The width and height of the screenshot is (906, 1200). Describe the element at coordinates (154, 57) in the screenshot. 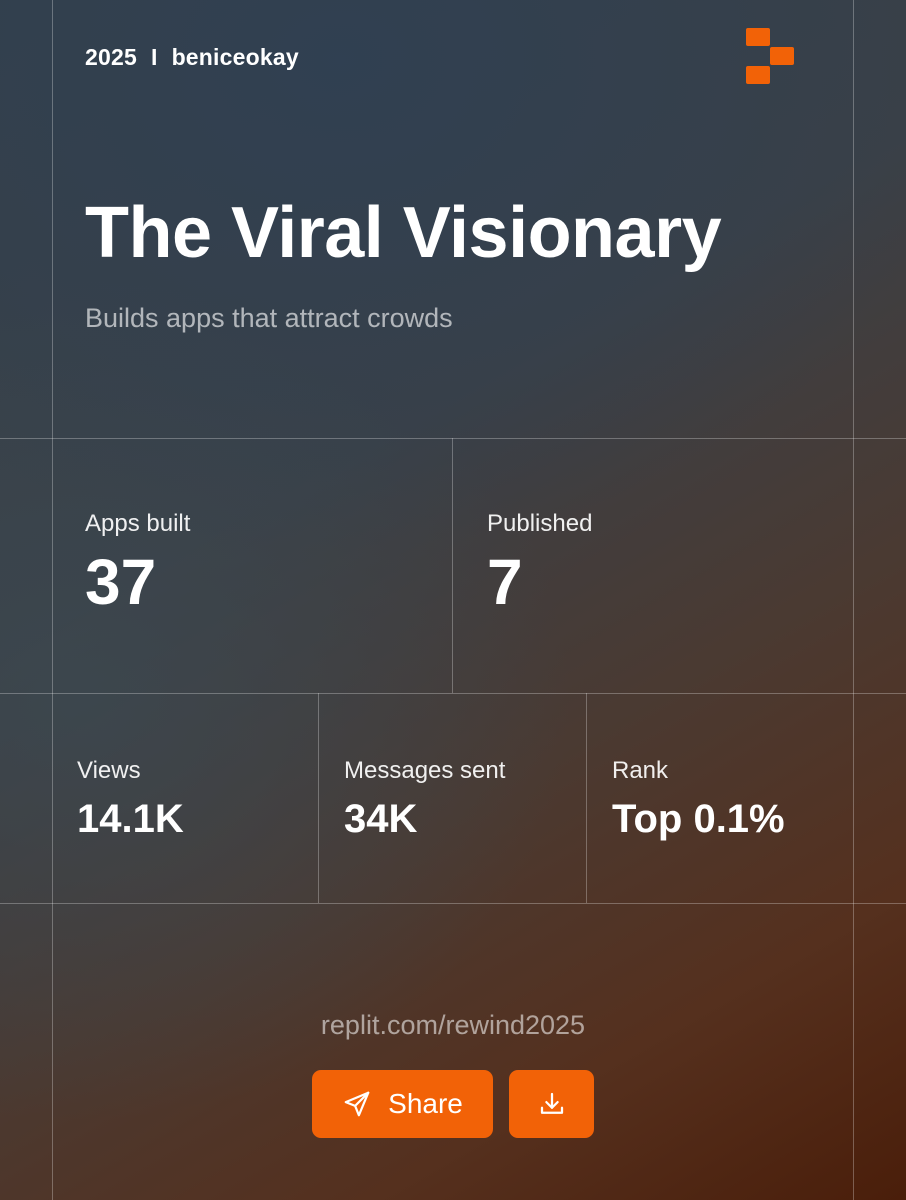

I see `header-separator: I` at that location.